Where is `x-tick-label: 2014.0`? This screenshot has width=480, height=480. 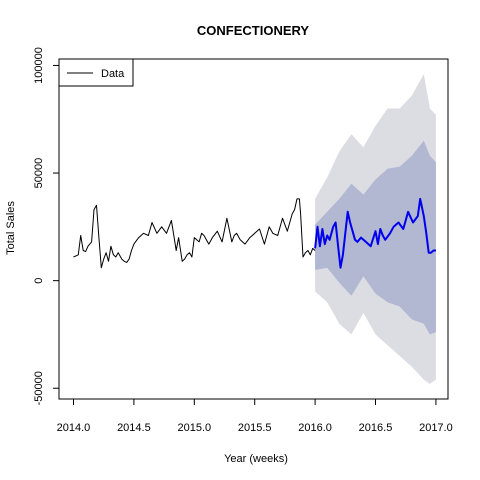
x-tick-label: 2014.0 is located at coordinates (74, 428).